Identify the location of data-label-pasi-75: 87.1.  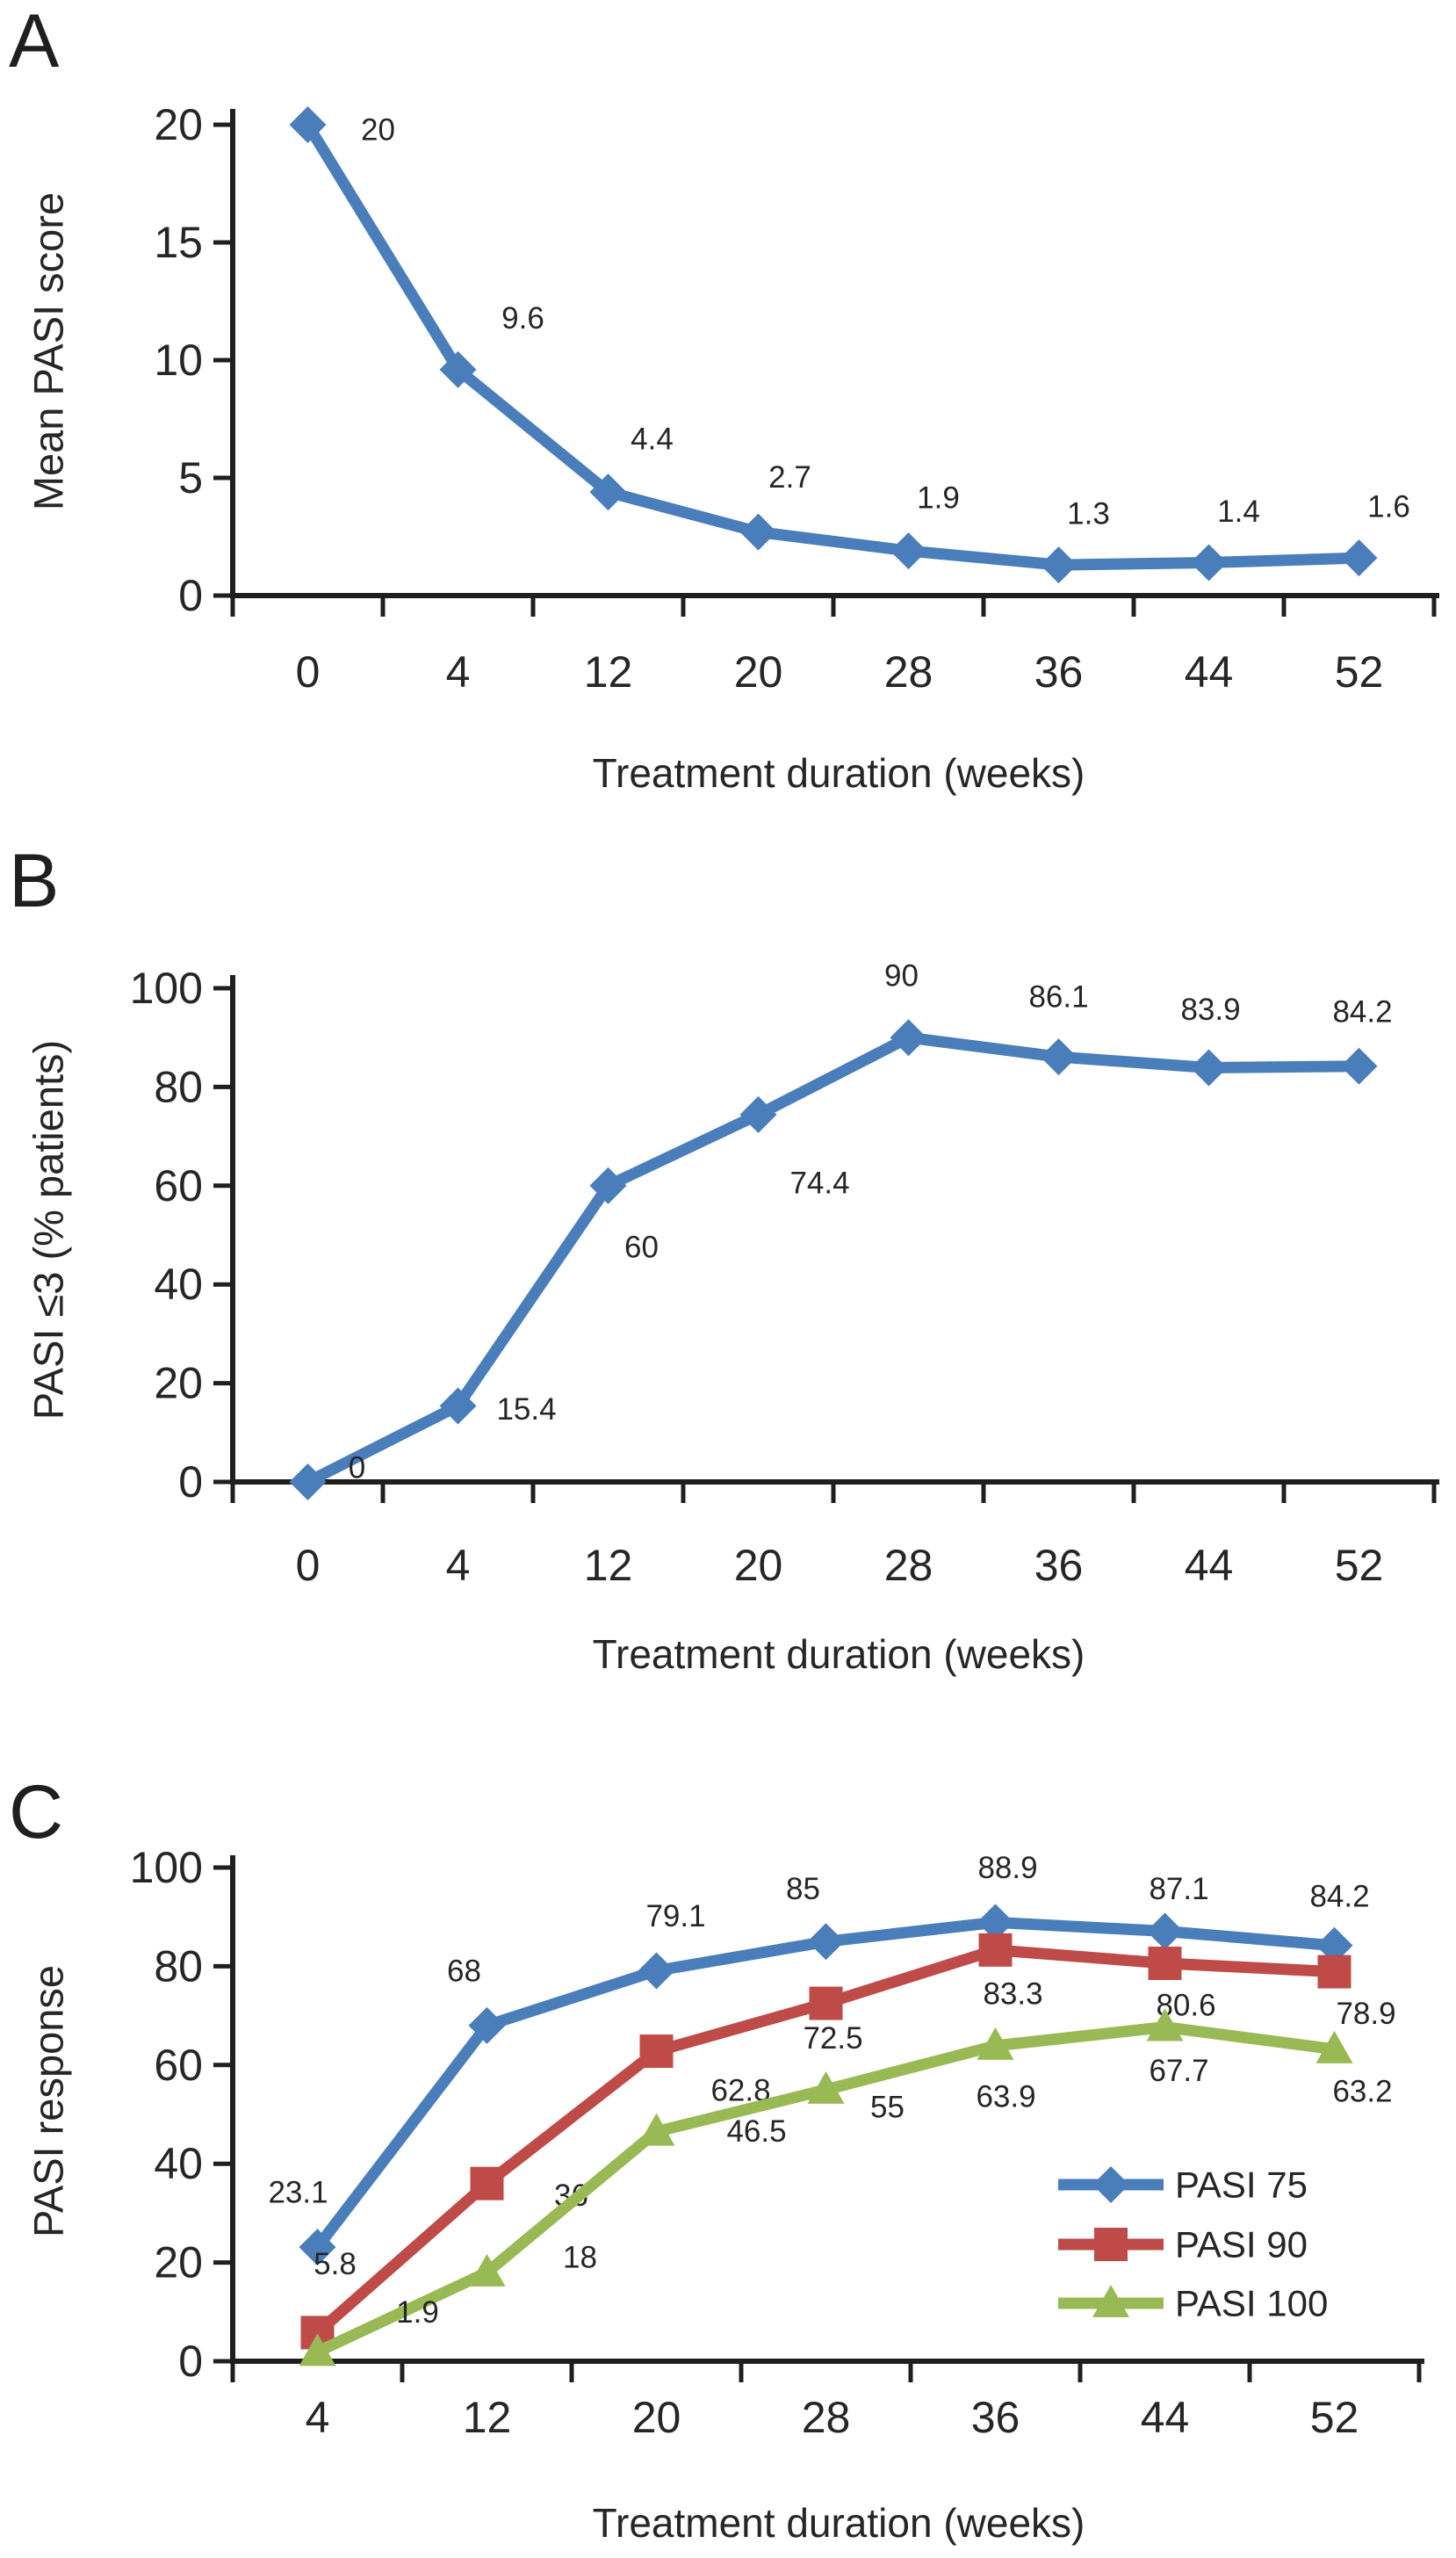
(1178, 1889).